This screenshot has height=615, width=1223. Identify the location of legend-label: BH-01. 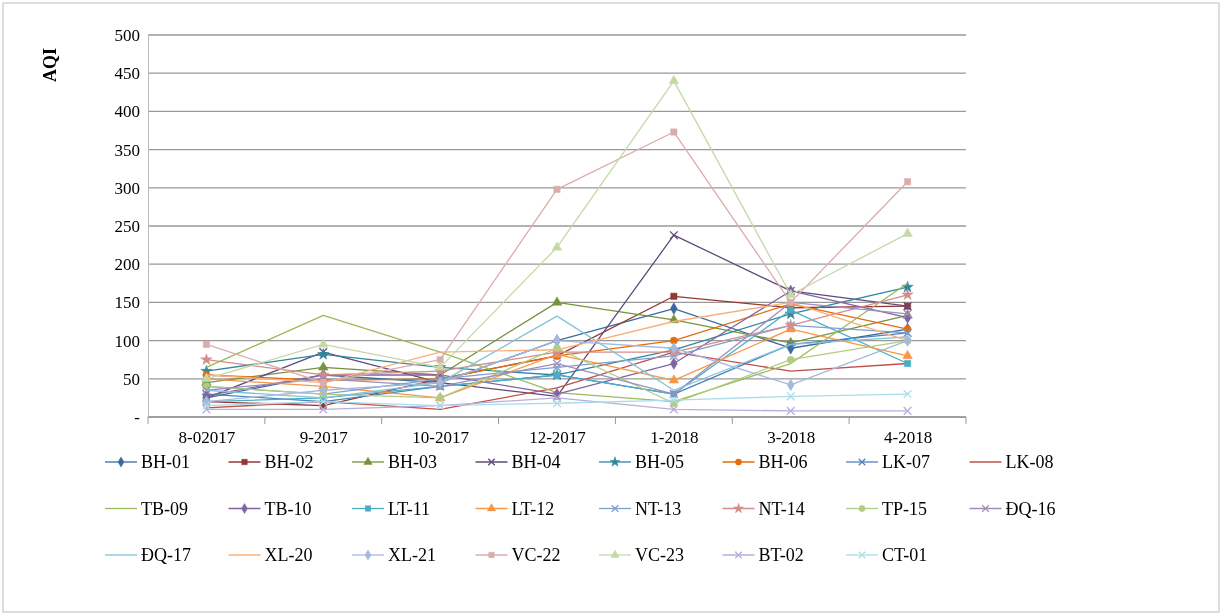
(165, 462).